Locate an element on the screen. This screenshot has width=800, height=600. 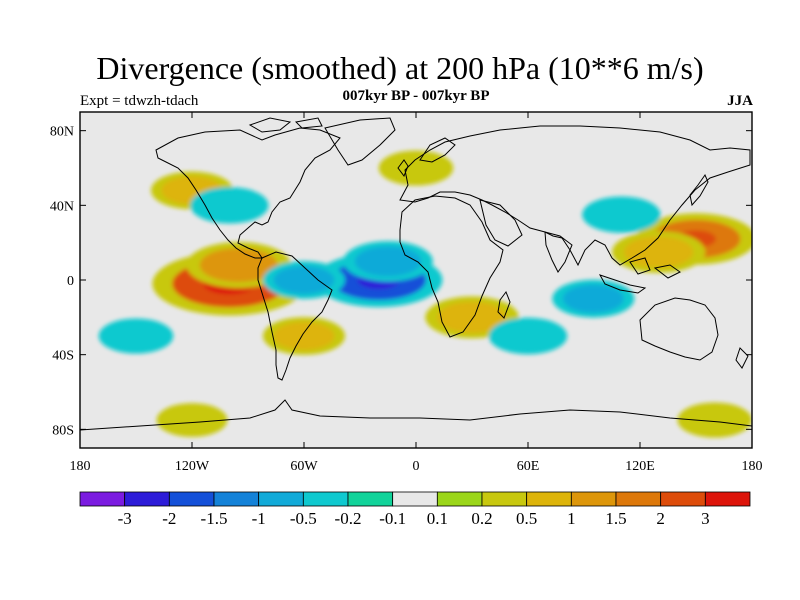
coastline-eurasia is located at coordinates (575, 196).